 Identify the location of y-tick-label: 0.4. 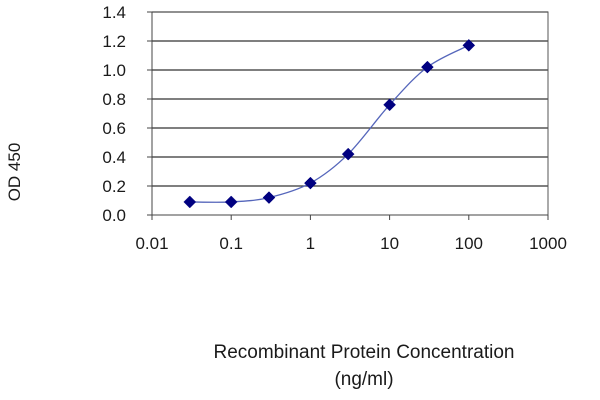
(114, 157).